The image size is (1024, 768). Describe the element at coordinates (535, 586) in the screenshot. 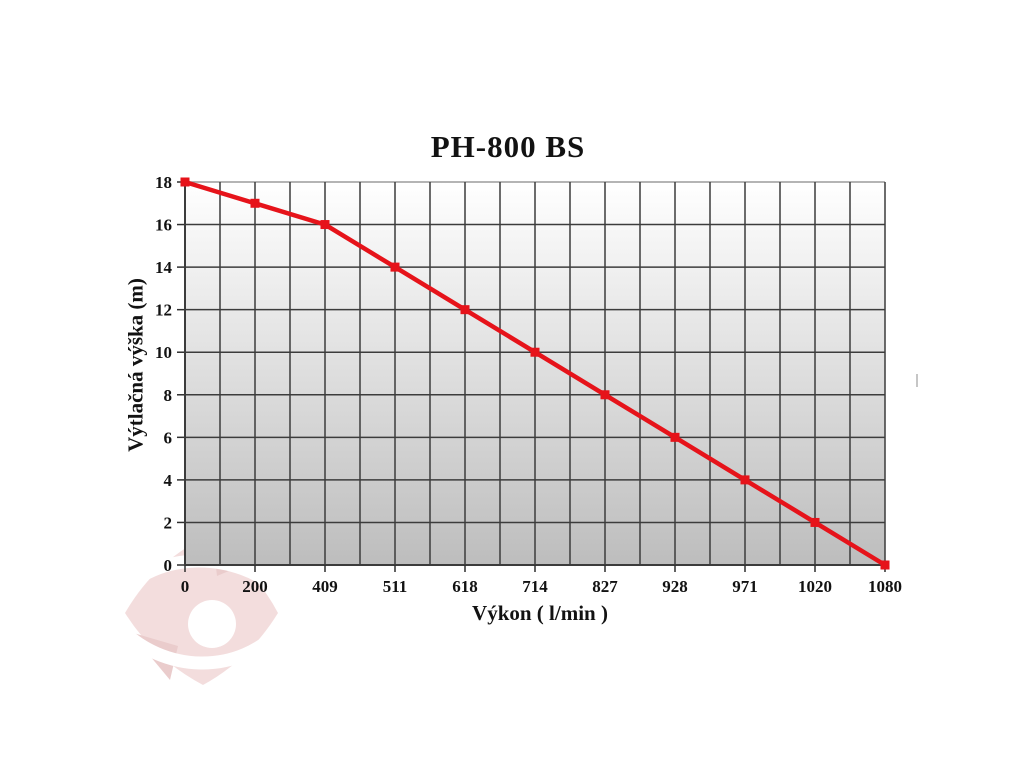

I see `x-tick-label: 714` at that location.